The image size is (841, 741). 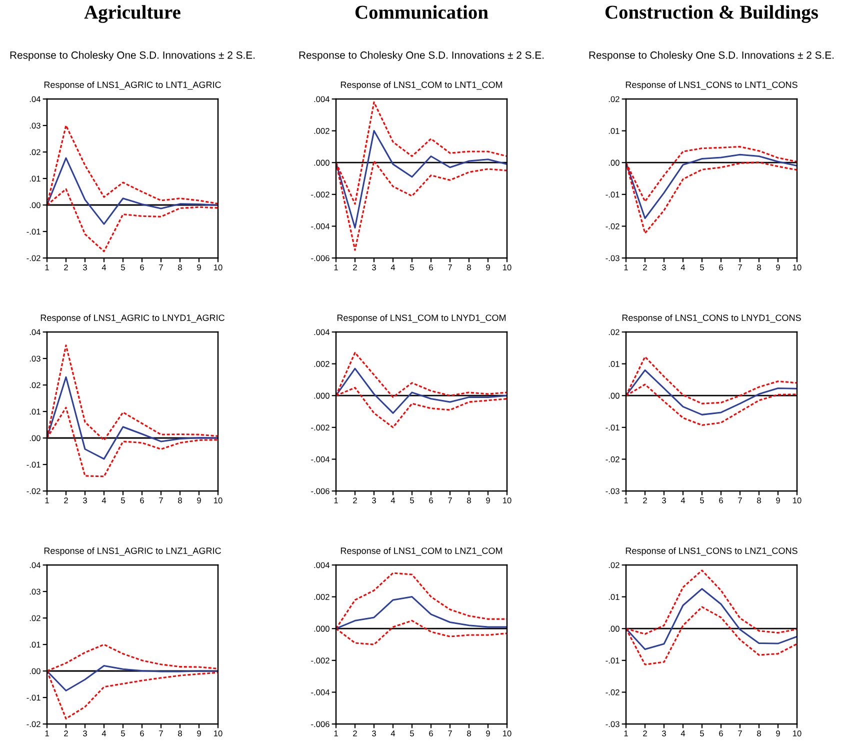 What do you see at coordinates (421, 85) in the screenshot?
I see `chart-title: Response of LNS1_COM to LNT1_COM` at bounding box center [421, 85].